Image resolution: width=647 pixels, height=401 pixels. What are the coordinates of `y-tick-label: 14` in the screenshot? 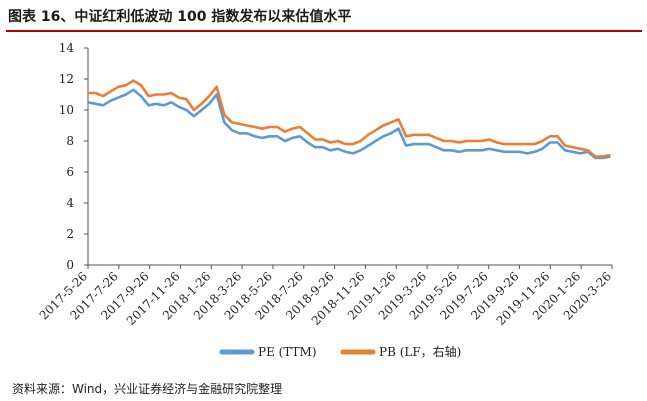 It's located at (67, 48).